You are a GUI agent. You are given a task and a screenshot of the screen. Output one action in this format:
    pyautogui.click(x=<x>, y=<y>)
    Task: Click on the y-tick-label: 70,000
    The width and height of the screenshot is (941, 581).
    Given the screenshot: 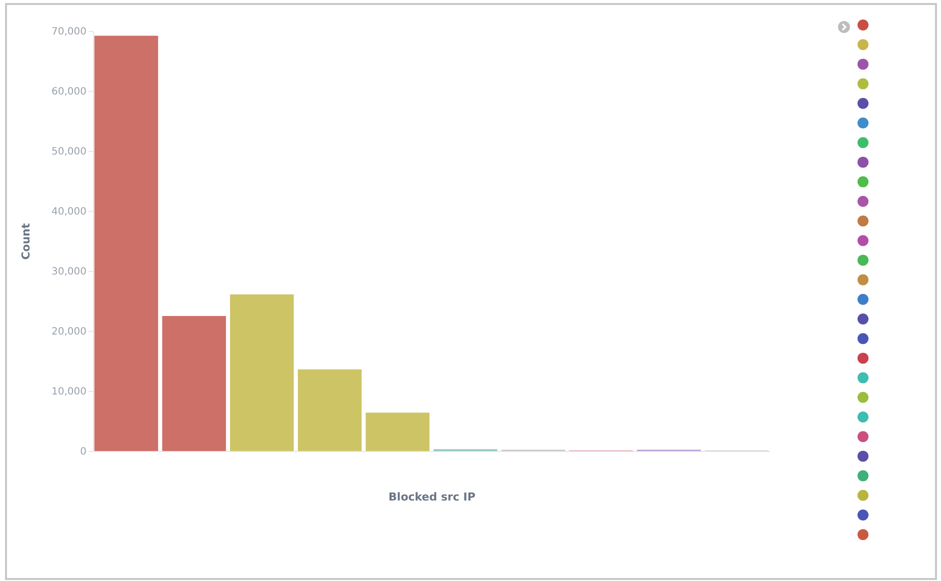 What is the action you would take?
    pyautogui.click(x=69, y=32)
    